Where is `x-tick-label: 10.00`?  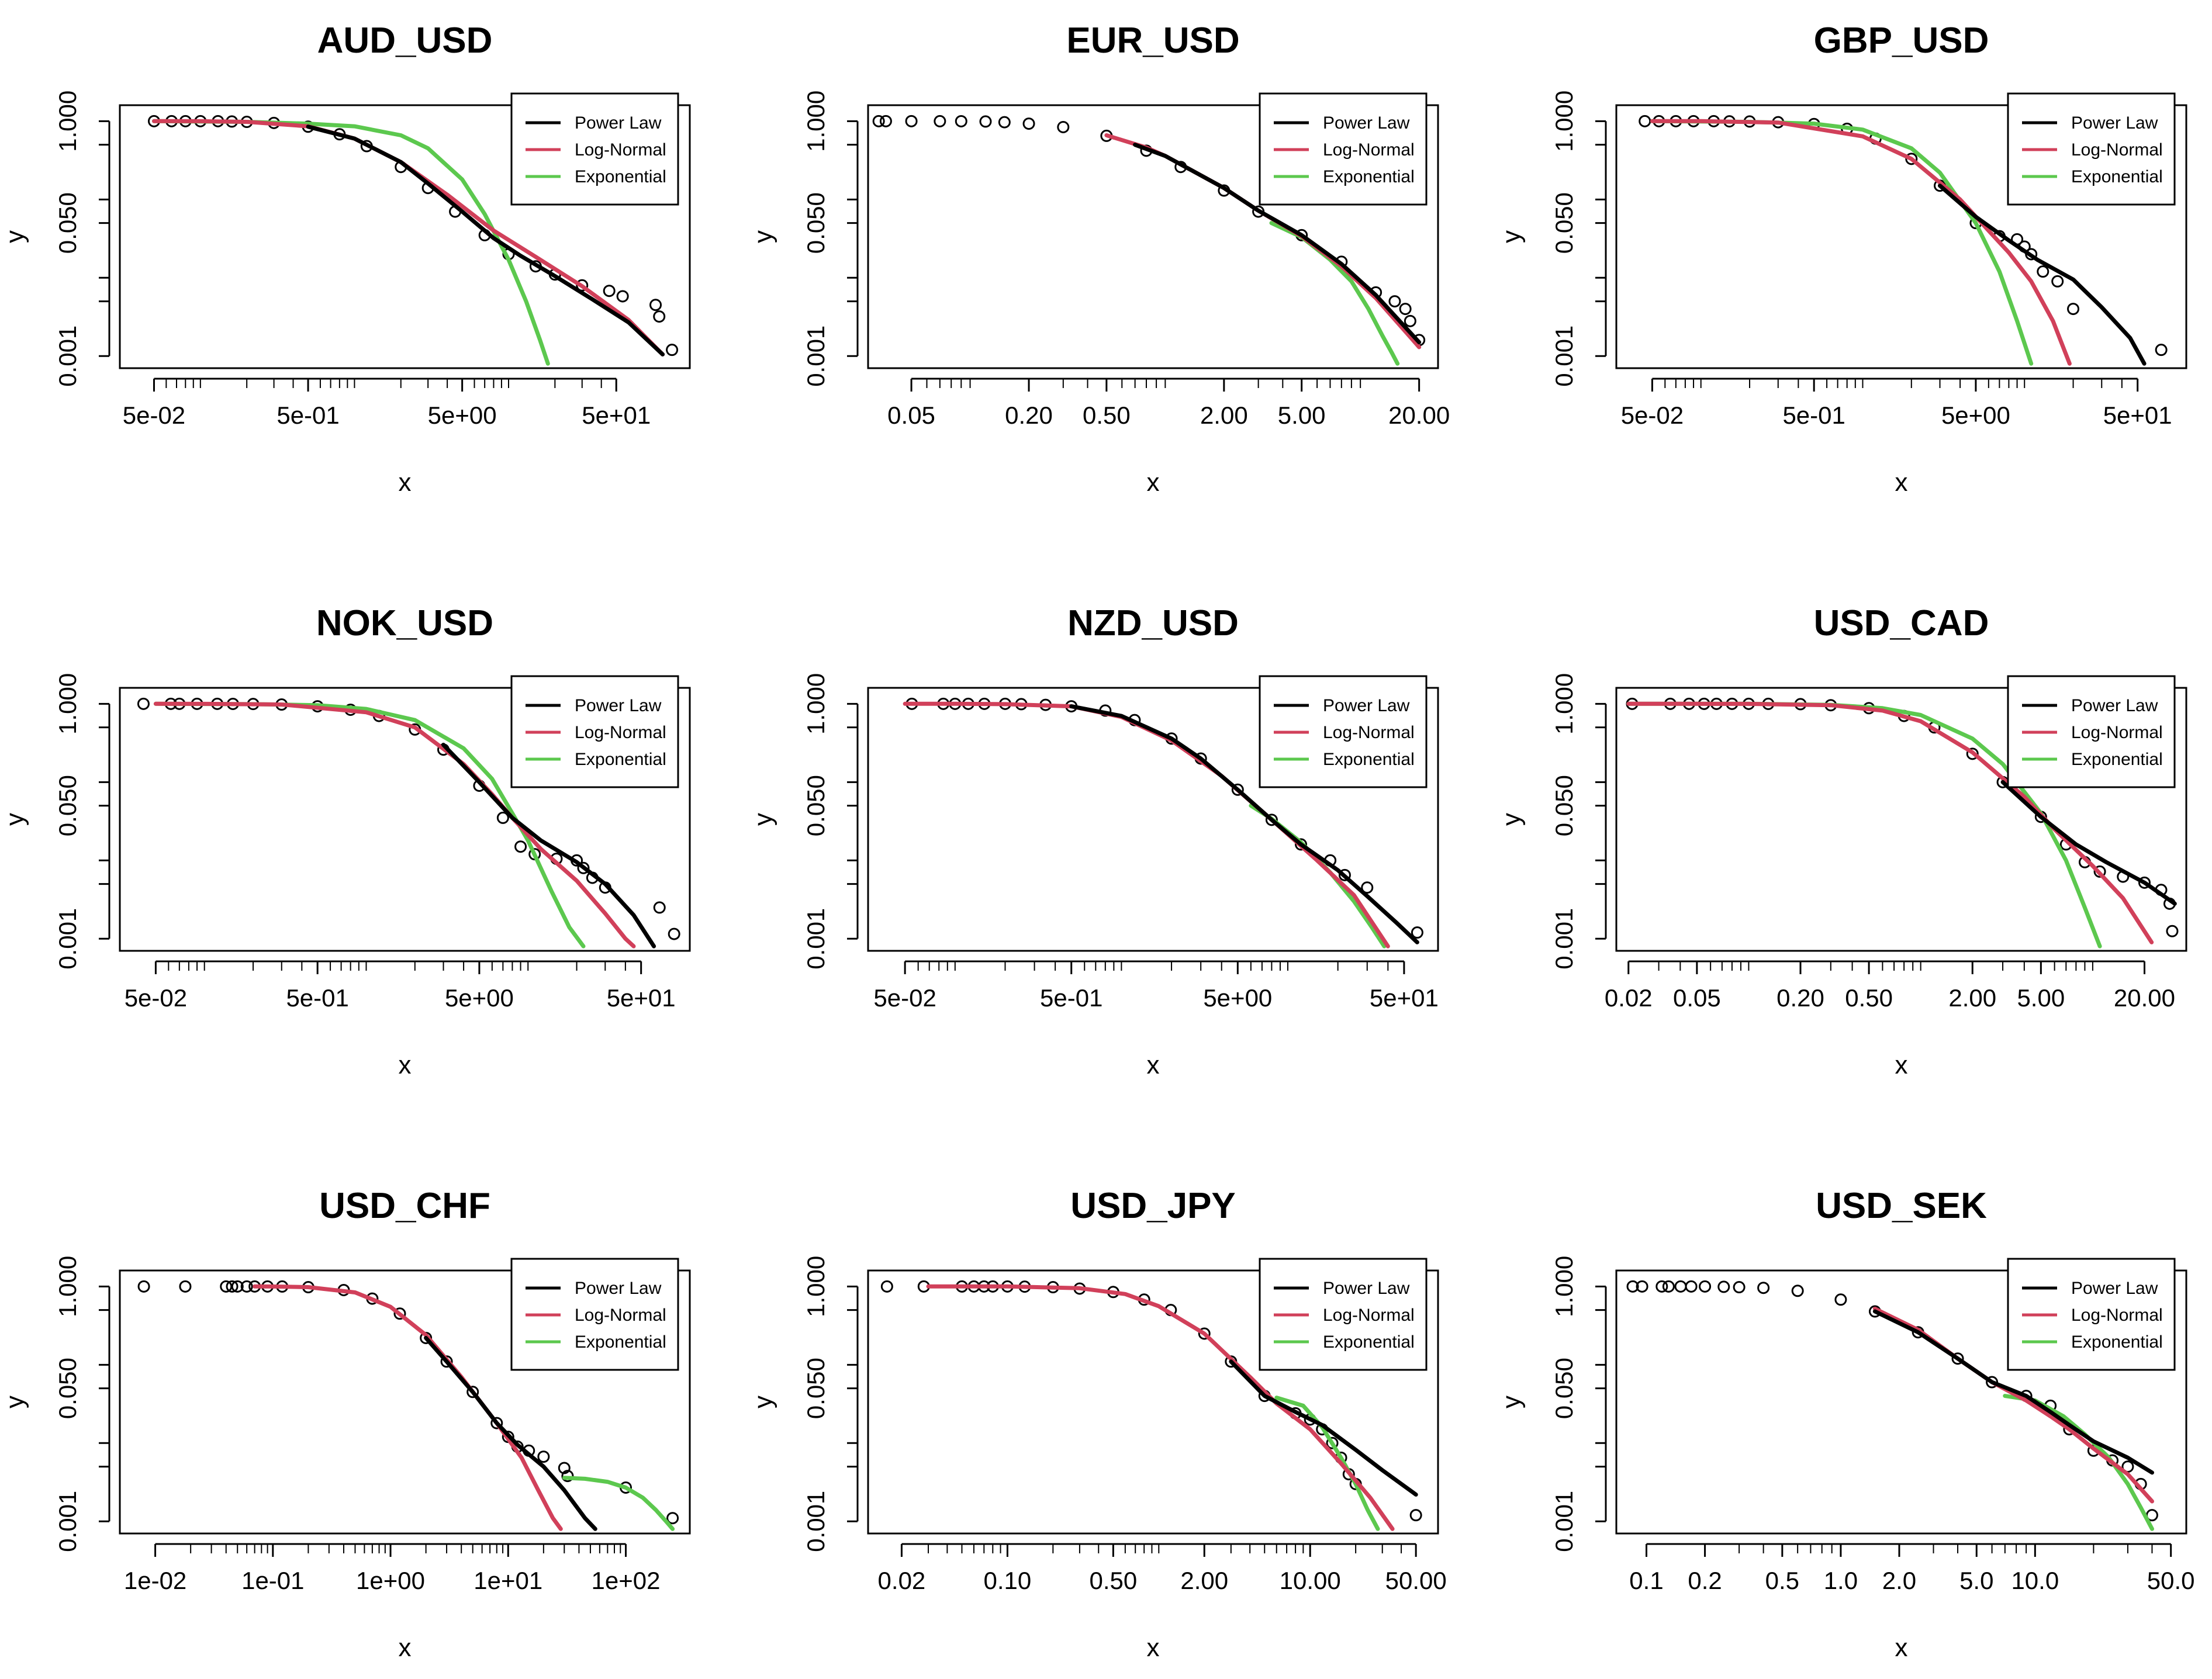
x-tick-label: 10.00 is located at coordinates (1310, 1580).